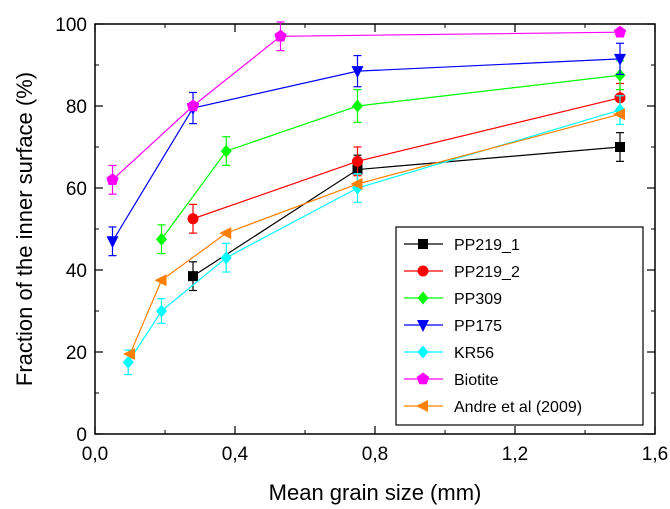  Describe the element at coordinates (76, 271) in the screenshot. I see `y-tick-label: 40` at that location.